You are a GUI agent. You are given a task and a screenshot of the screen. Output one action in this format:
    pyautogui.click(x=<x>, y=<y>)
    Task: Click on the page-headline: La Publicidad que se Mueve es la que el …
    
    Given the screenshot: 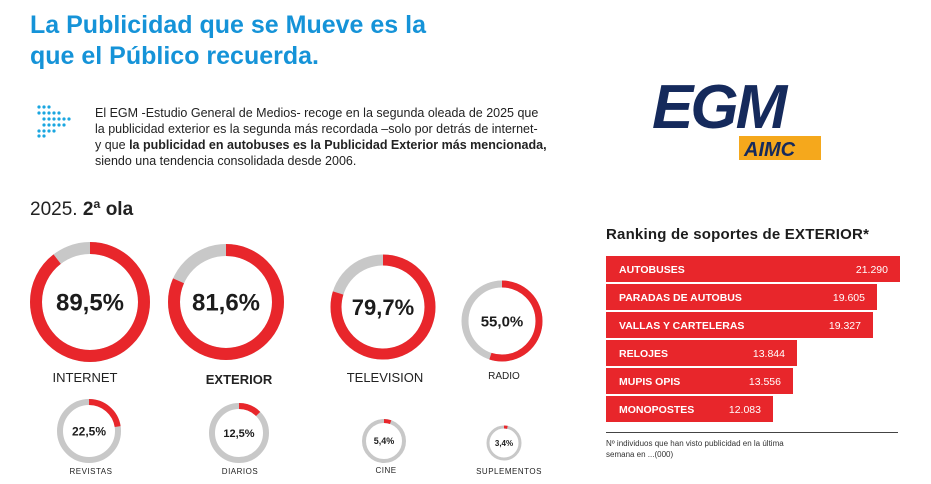 What is the action you would take?
    pyautogui.click(x=228, y=41)
    